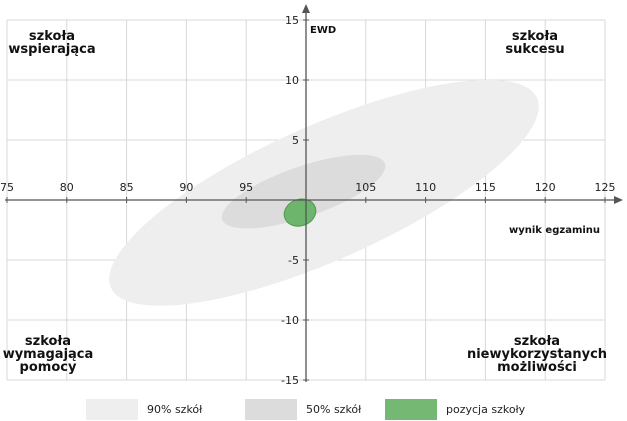 Image resolution: width=627 pixels, height=421 pixels. Describe the element at coordinates (535, 36) in the screenshot. I see `quadrant-top-right-line: szkoła` at that location.